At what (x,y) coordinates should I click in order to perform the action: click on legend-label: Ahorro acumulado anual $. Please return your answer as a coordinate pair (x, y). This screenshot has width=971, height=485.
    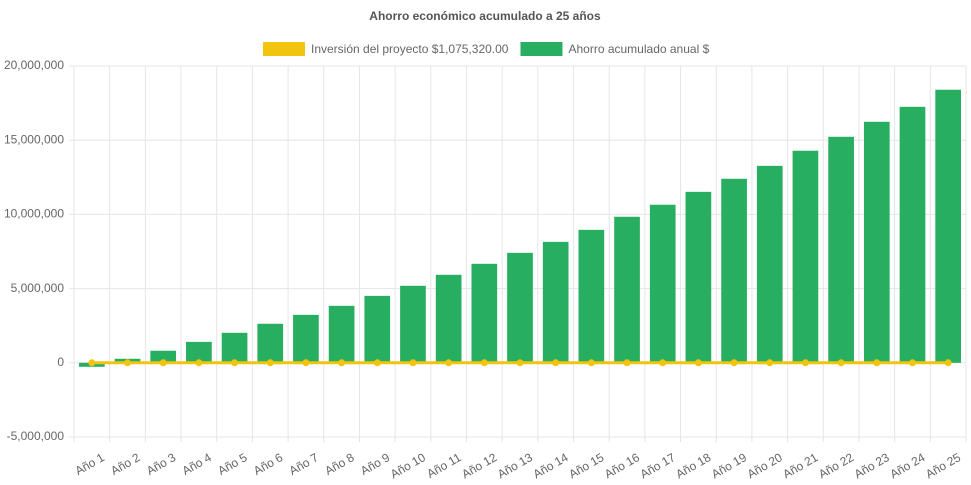
    Looking at the image, I should click on (638, 49).